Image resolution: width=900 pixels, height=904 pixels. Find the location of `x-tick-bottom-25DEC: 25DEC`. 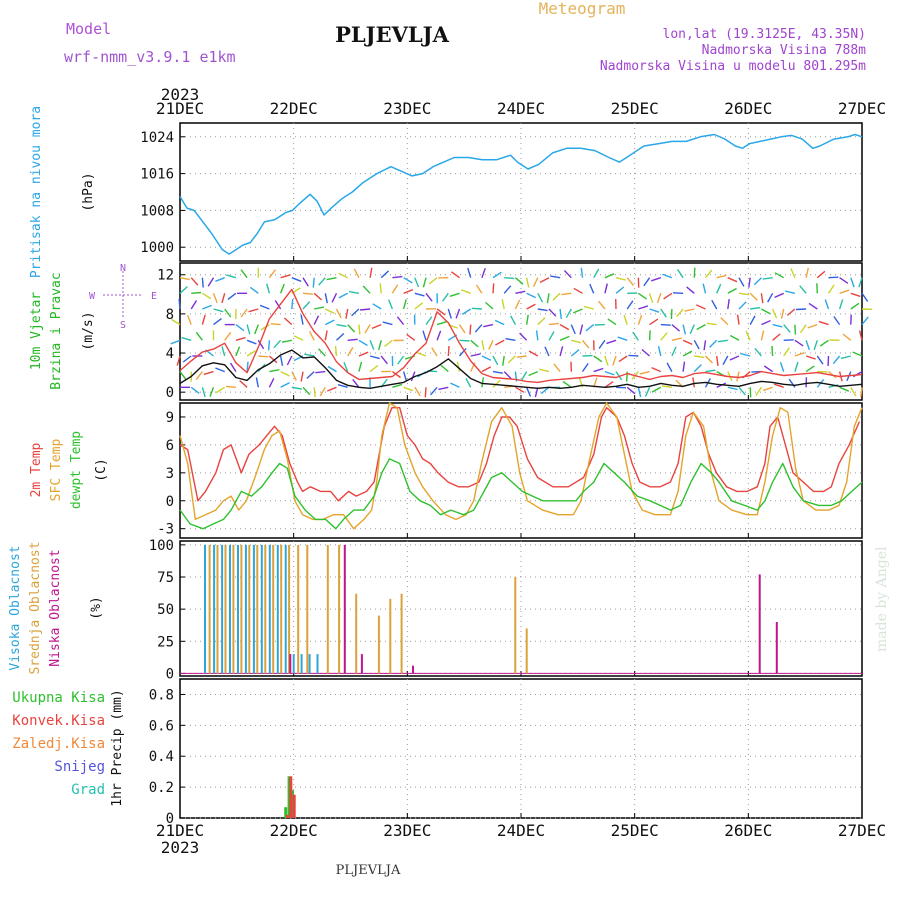

x-tick-bottom-25DEC: 25DEC is located at coordinates (635, 830).